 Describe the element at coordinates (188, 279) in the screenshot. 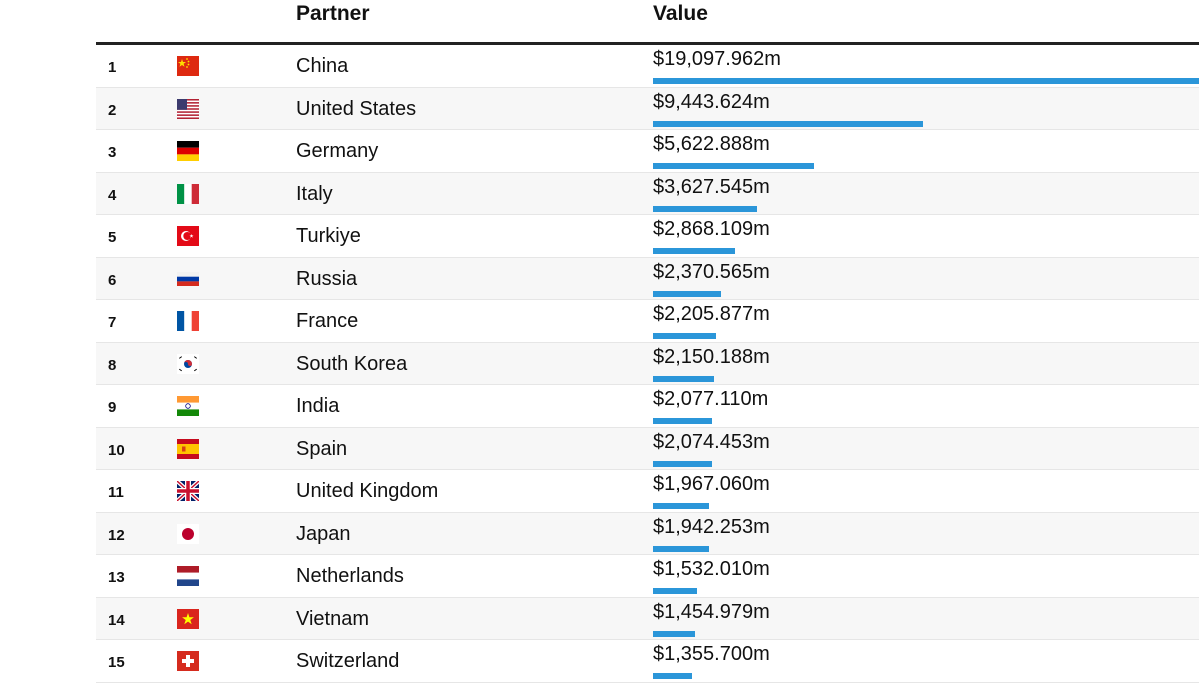

I see `russia-flag-icon` at that location.